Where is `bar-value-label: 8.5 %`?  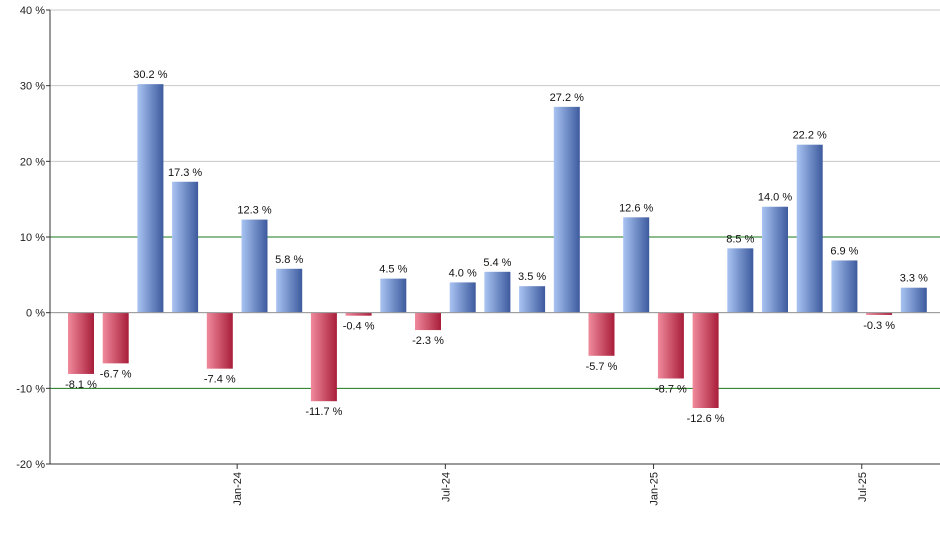 bar-value-label: 8.5 % is located at coordinates (740, 239).